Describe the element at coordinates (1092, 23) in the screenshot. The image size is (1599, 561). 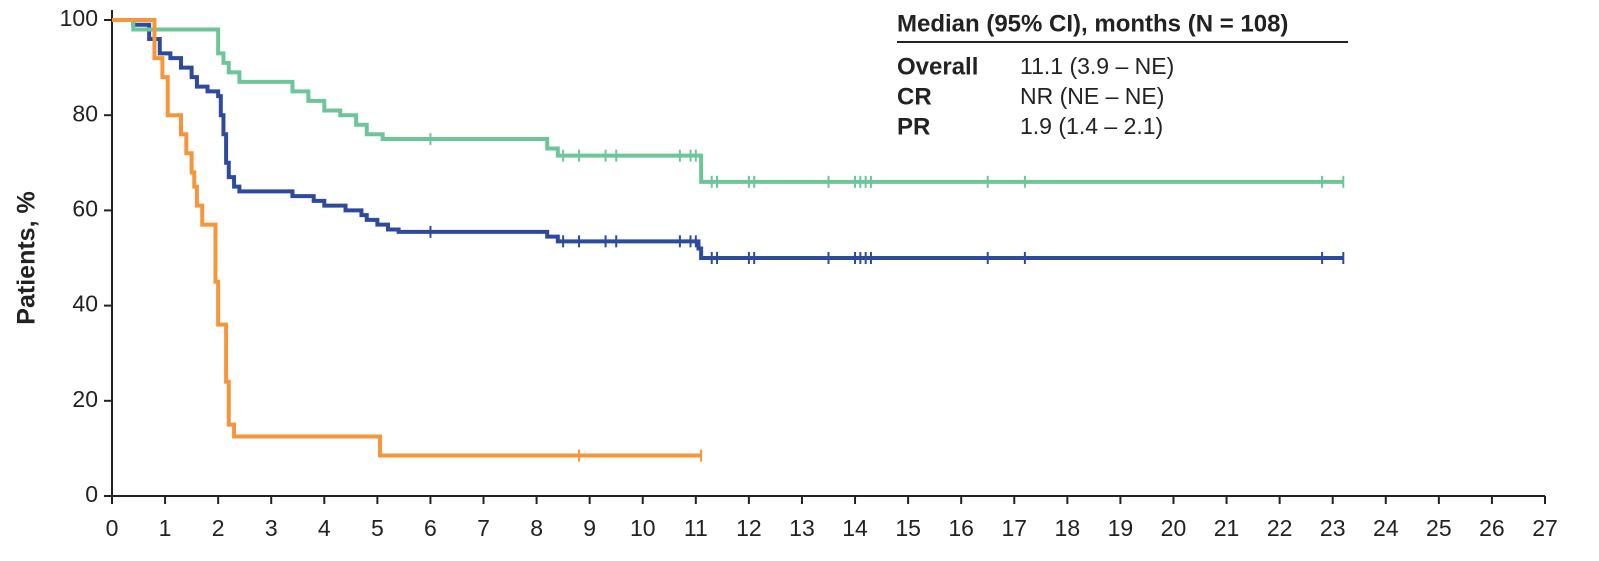
I see `legend-title: Median (95% CI), months (N = 108)` at that location.